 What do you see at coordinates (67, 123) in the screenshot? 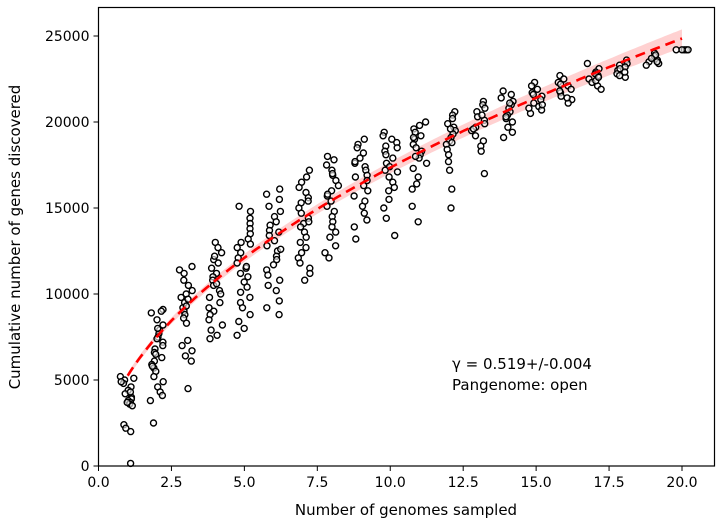
I see `y-tick-label: 20000` at bounding box center [67, 123].